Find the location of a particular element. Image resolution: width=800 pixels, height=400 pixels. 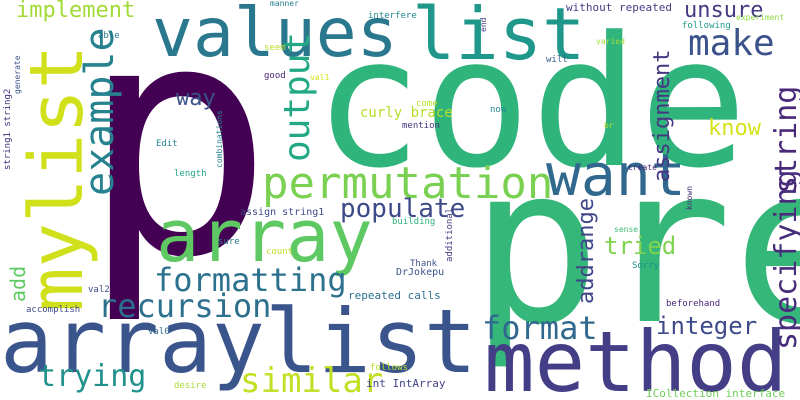

word-without-repeated: without repeated is located at coordinates (619, 7).